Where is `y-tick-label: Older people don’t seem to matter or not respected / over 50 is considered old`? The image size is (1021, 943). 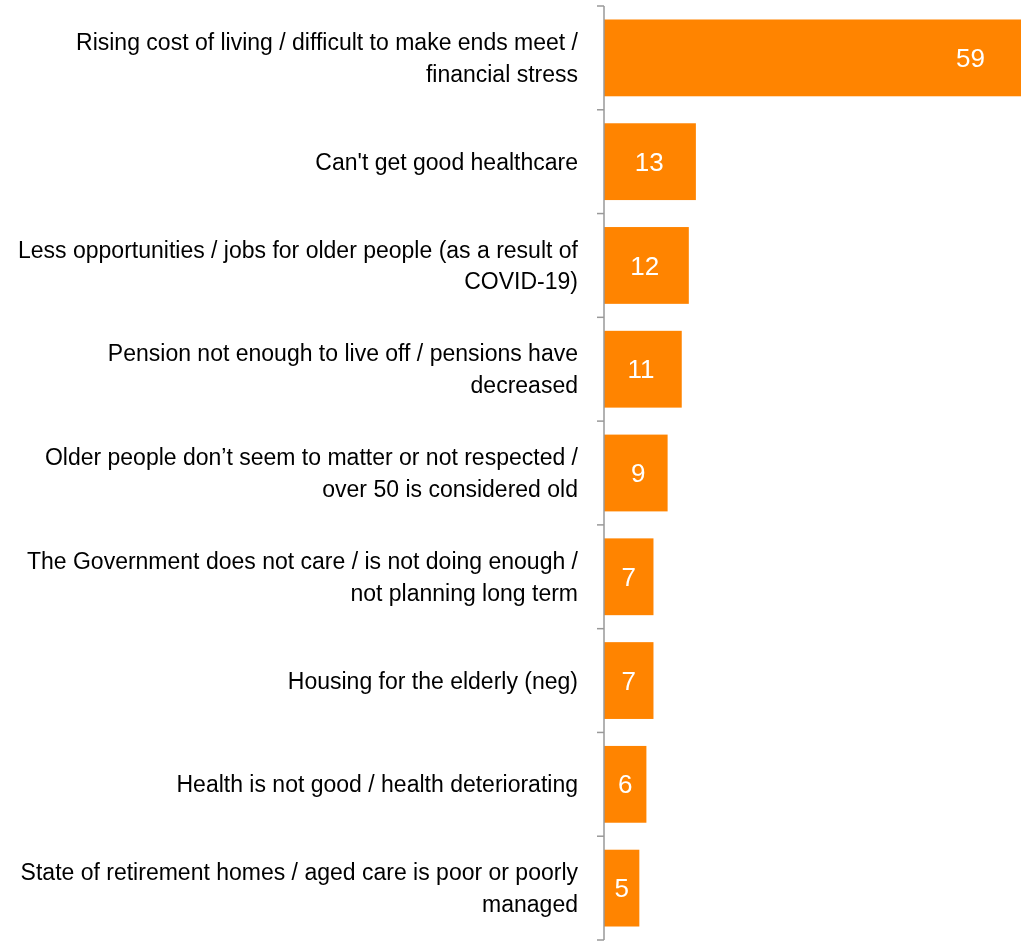 y-tick-label: Older people don’t seem to matter or not respected / over 50 is considered old is located at coordinates (311, 473).